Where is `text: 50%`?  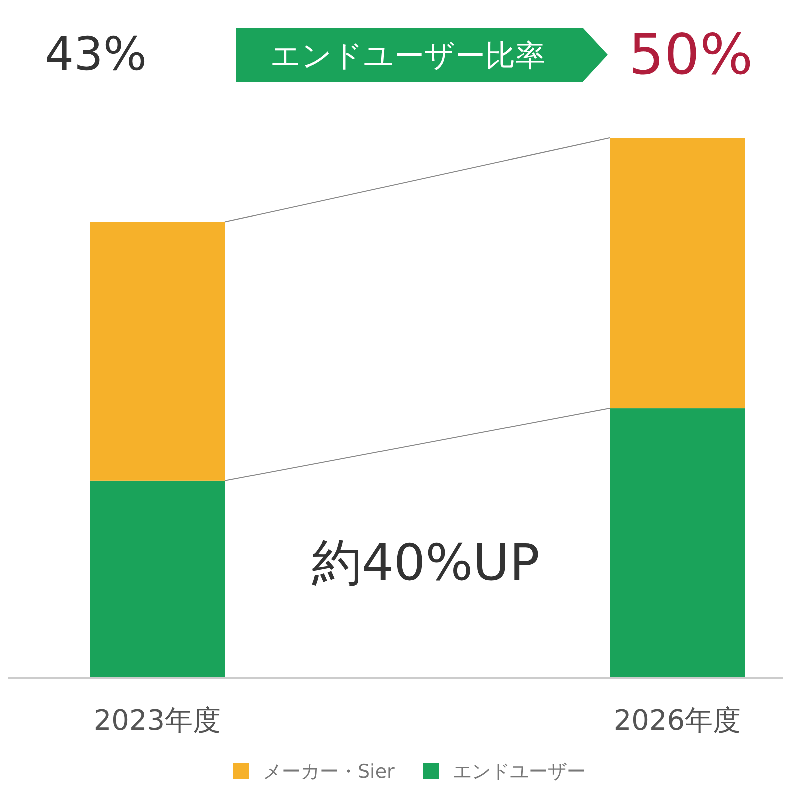
text: 50% is located at coordinates (691, 55).